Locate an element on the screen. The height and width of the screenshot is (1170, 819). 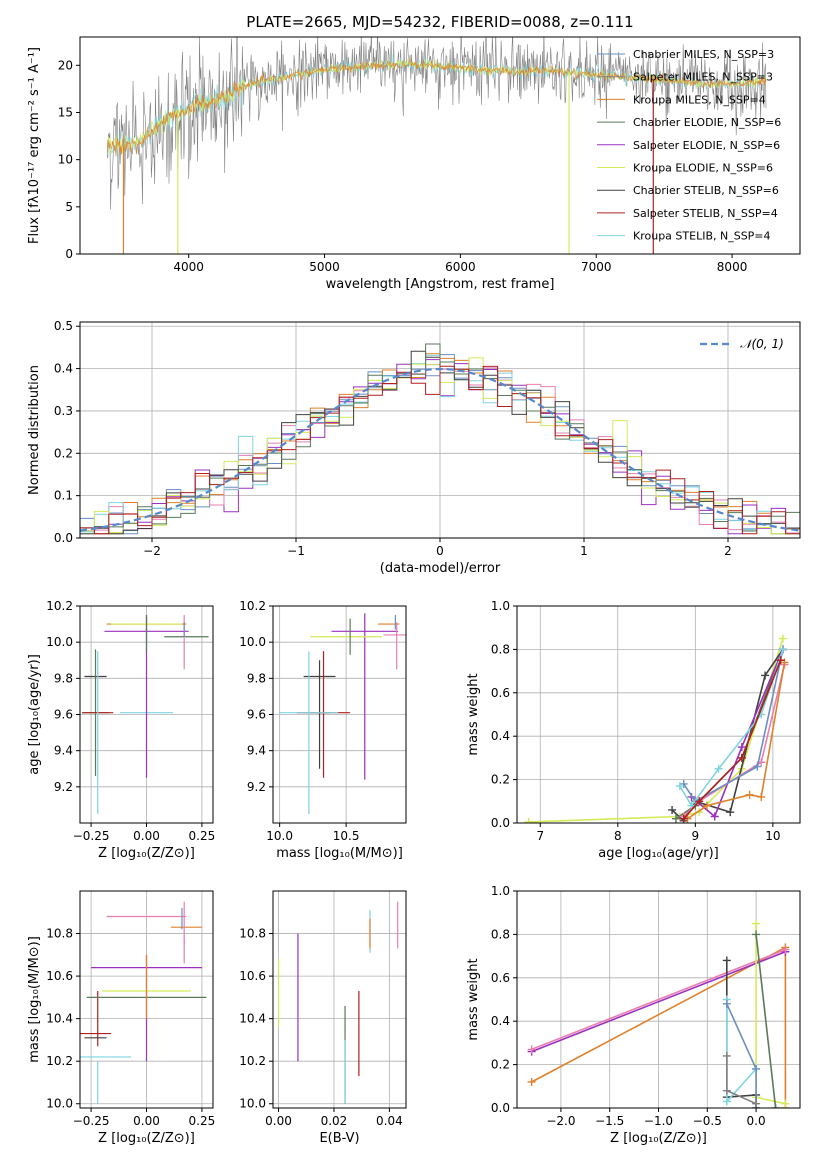
x-tick-label: 10.5 is located at coordinates (346, 836).